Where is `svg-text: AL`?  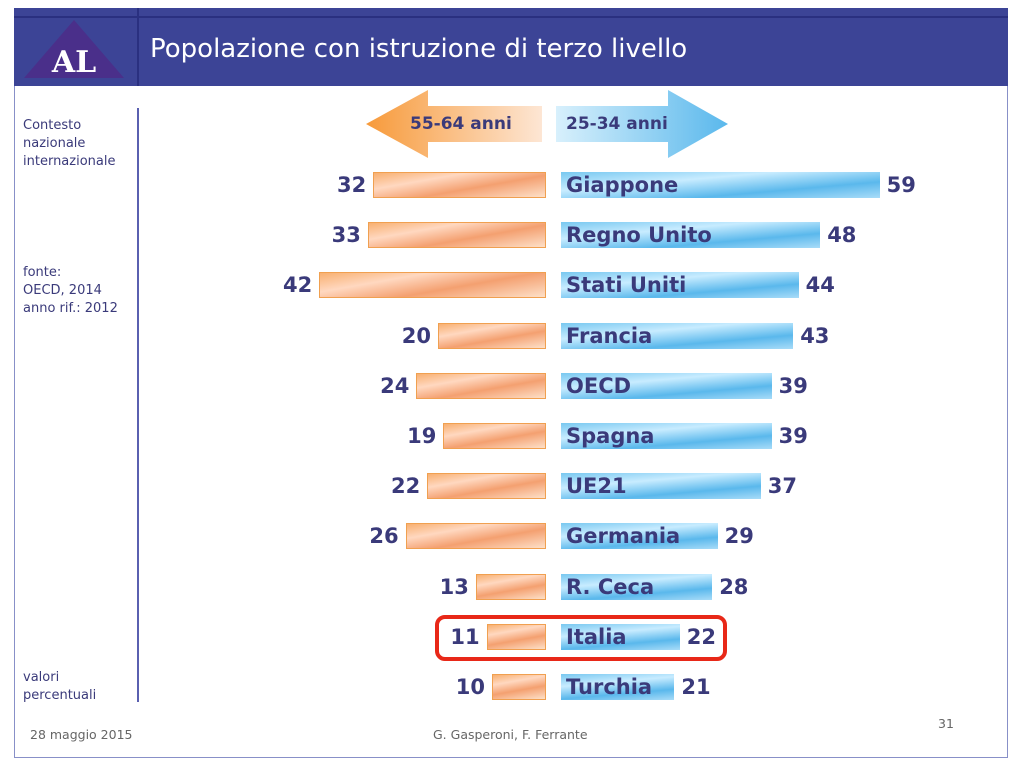
svg-text: AL is located at coordinates (73, 62).